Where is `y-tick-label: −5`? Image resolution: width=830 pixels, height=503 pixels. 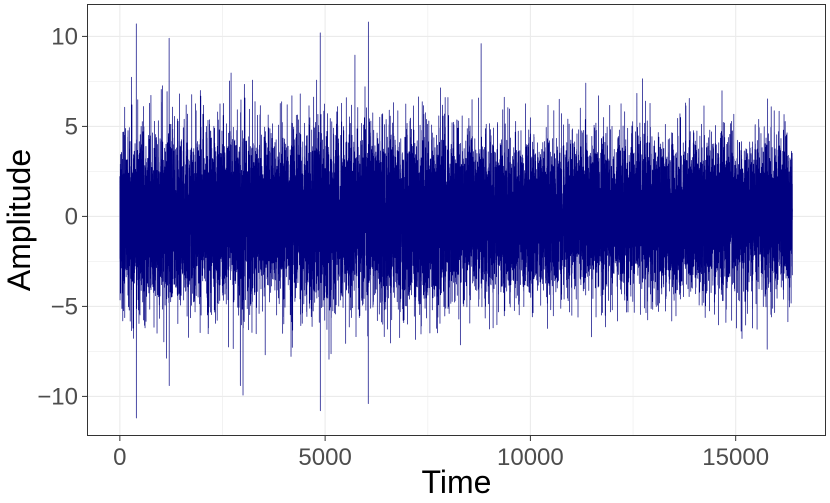
y-tick-label: −5 is located at coordinates (64, 306).